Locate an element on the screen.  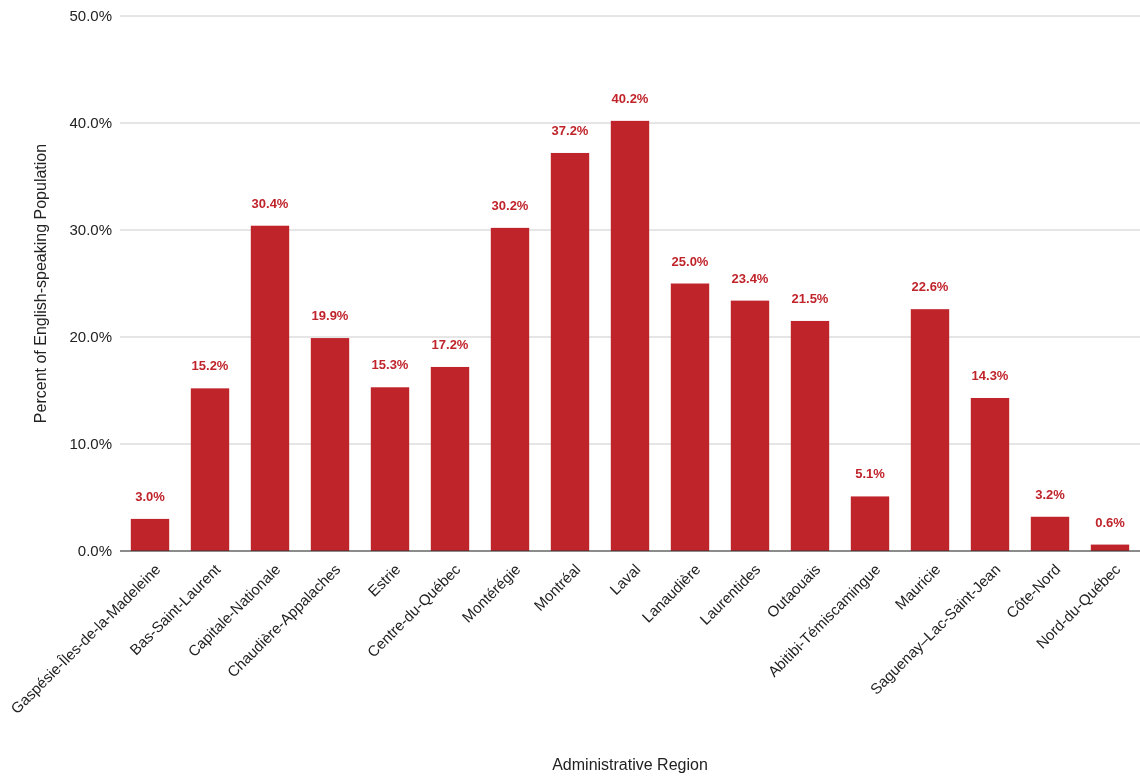
data-label: 0.6% is located at coordinates (1110, 522).